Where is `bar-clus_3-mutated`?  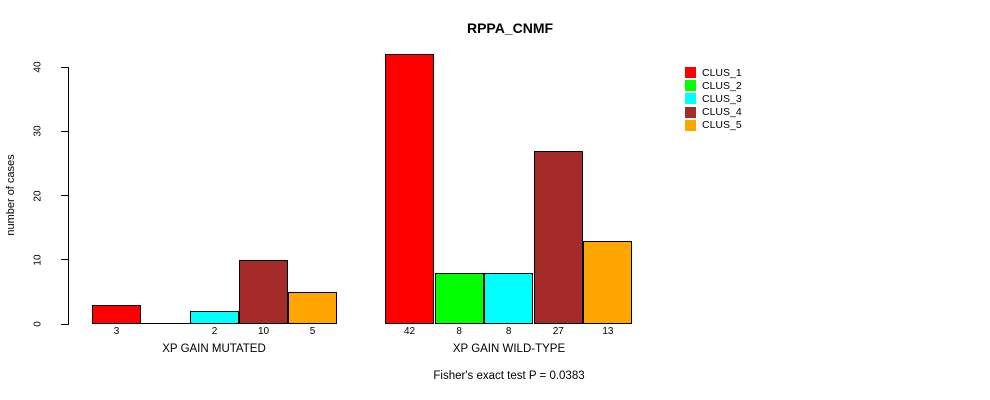 bar-clus_3-mutated is located at coordinates (214, 317).